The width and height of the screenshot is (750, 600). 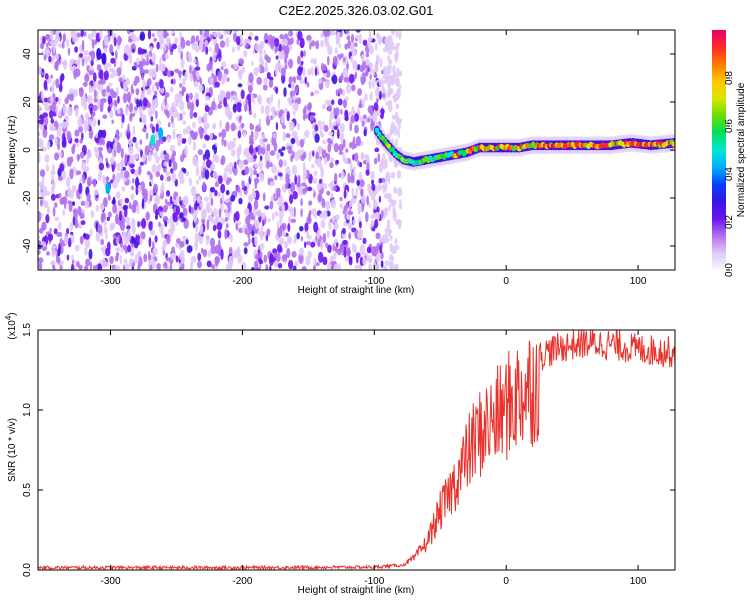 I want to click on colorbar-tick-label: 0.2, so click(x=729, y=222).